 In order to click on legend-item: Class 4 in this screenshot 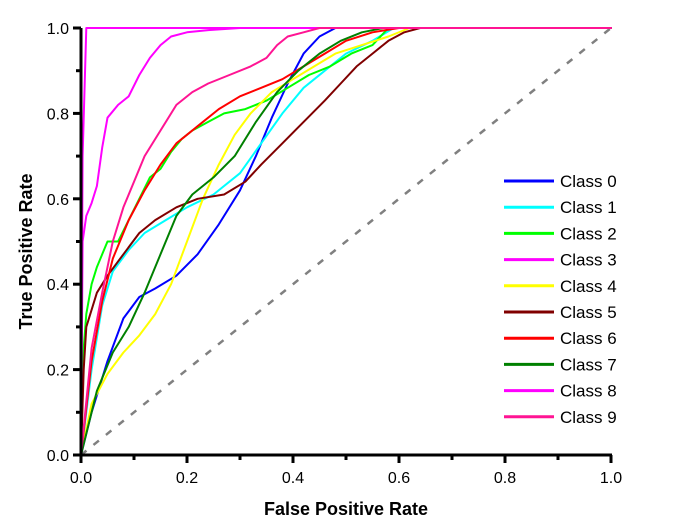, I will do `click(560, 286)`.